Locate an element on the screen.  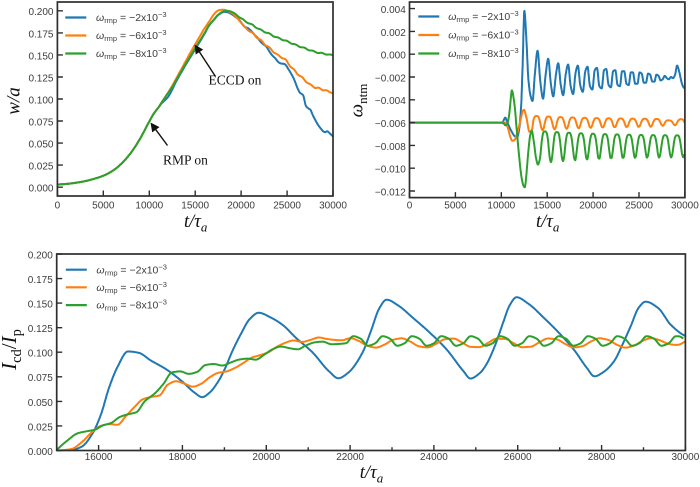
svg-text: −0.012 is located at coordinates (390, 192).